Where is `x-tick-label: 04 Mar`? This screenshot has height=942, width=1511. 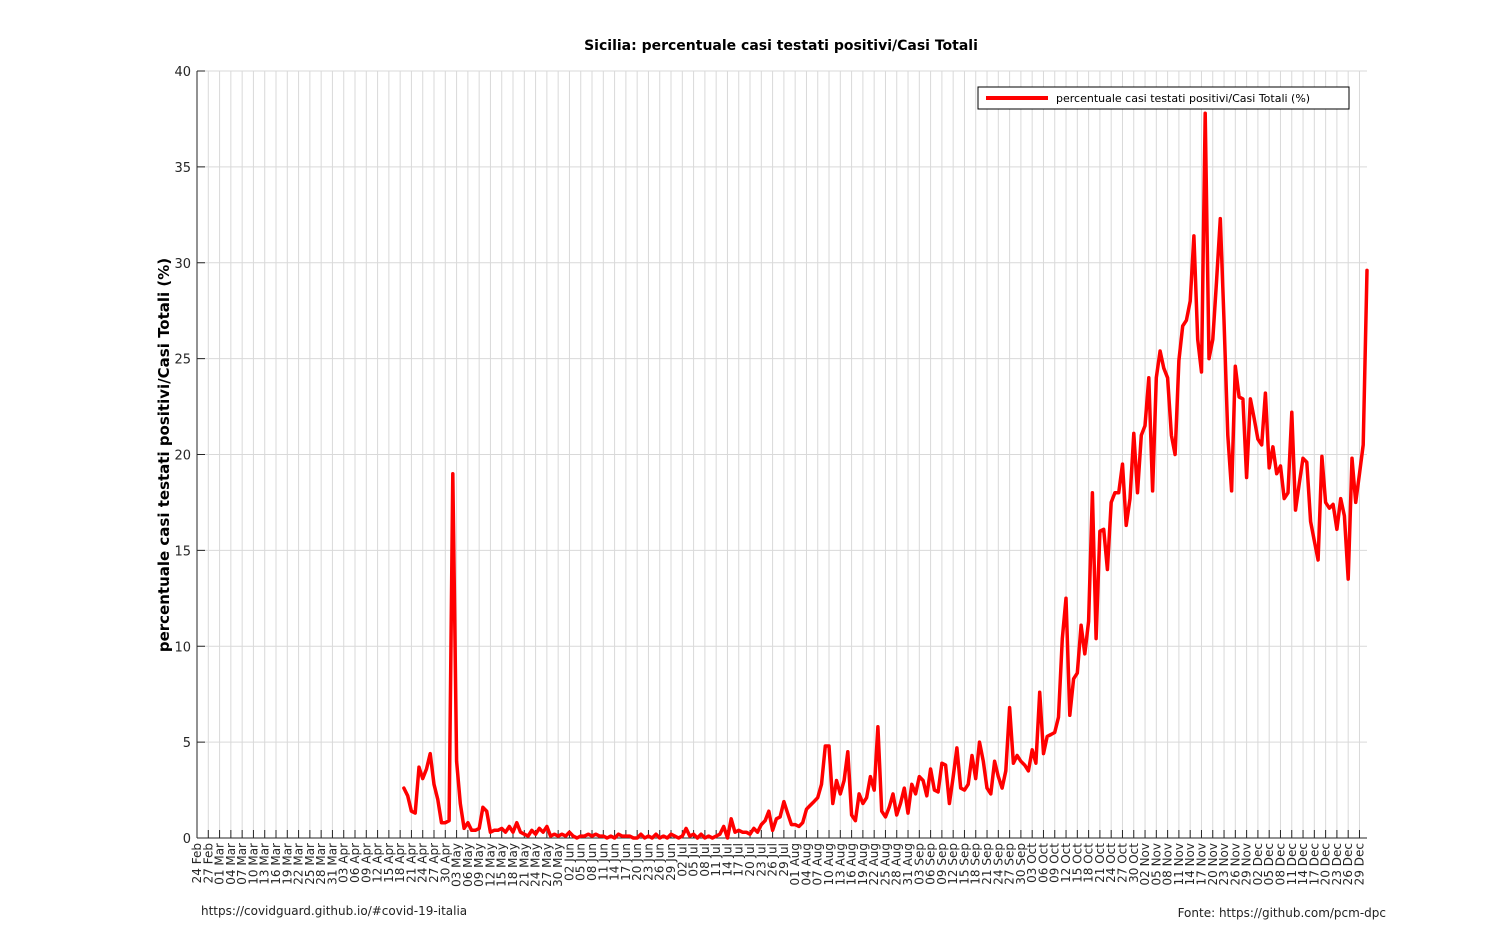 x-tick-label: 04 Mar is located at coordinates (231, 864).